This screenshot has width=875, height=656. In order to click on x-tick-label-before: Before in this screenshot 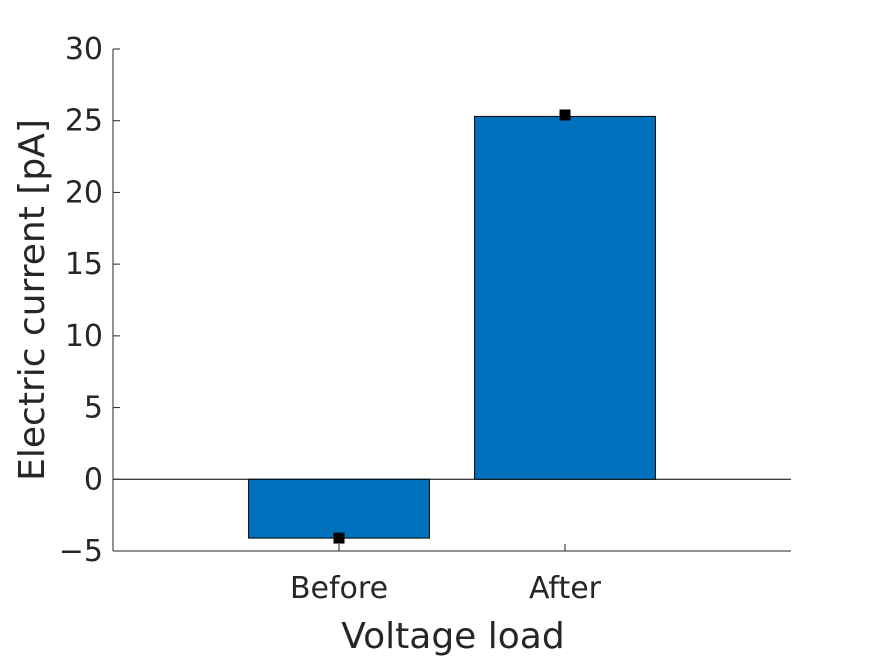, I will do `click(339, 588)`.